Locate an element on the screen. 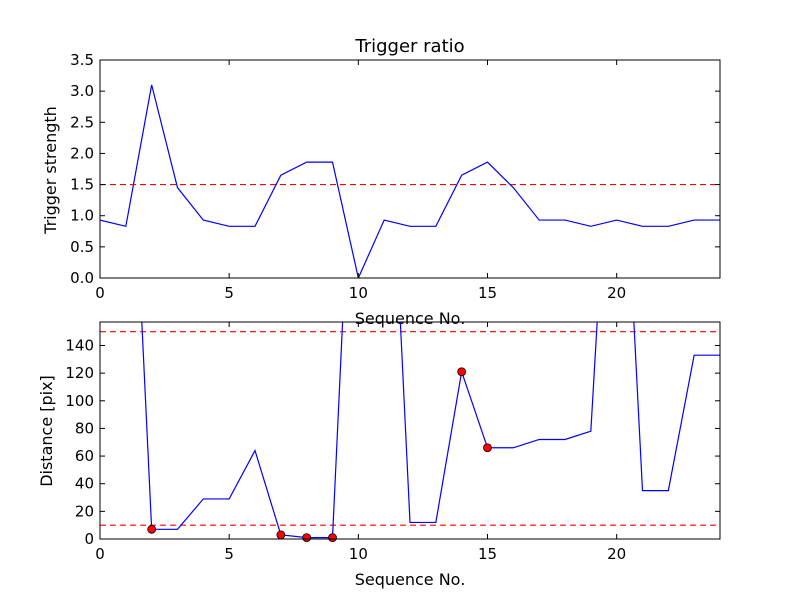 The width and height of the screenshot is (800, 600). y-tick-label: 140 is located at coordinates (79, 345).